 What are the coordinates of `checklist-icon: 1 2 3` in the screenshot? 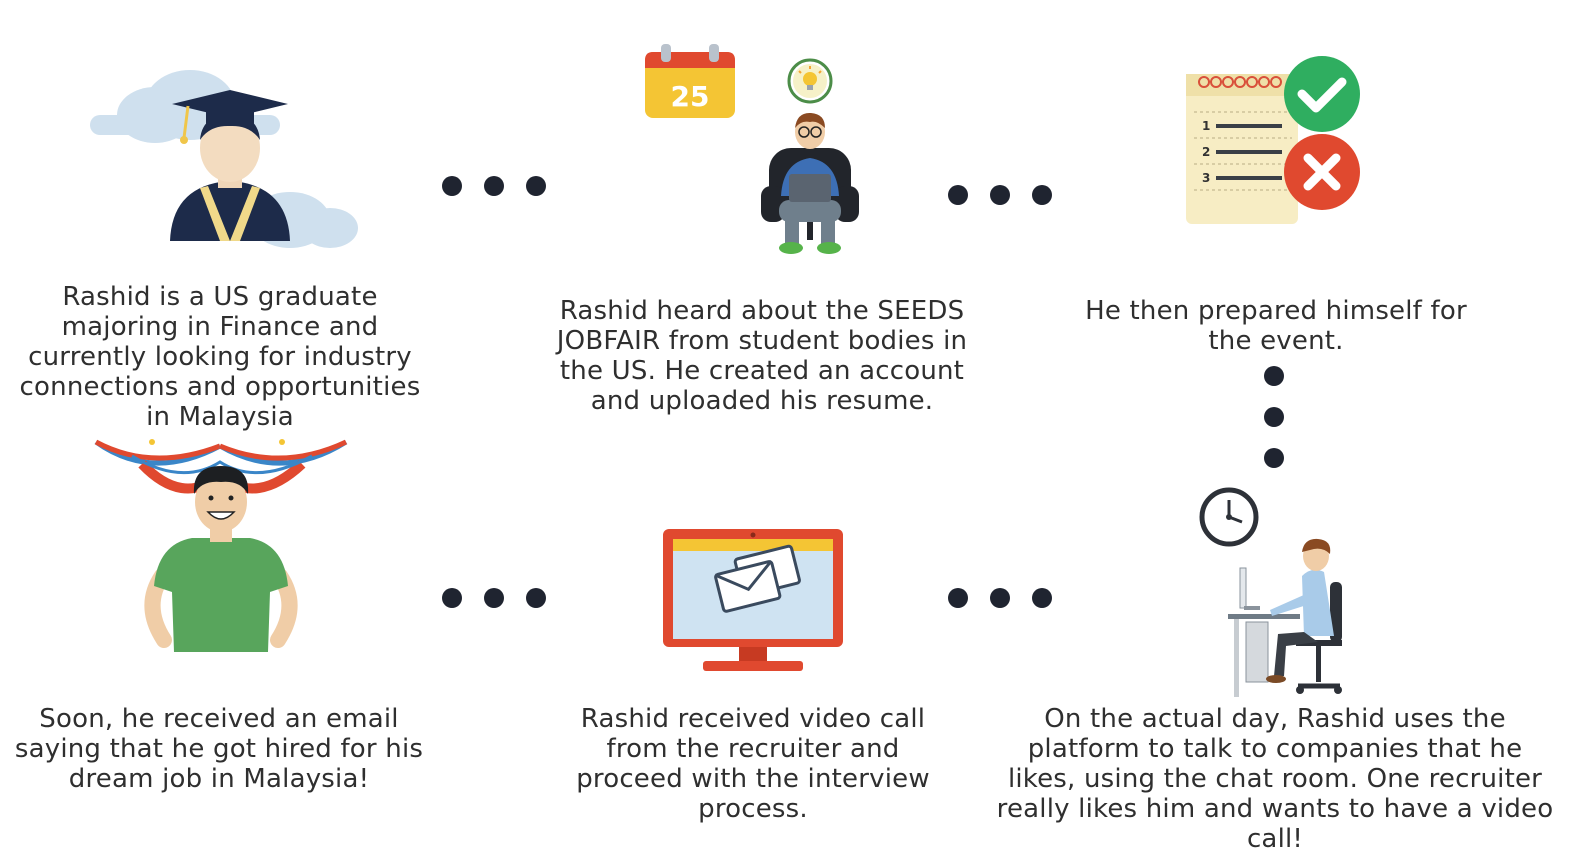 It's located at (1273, 140).